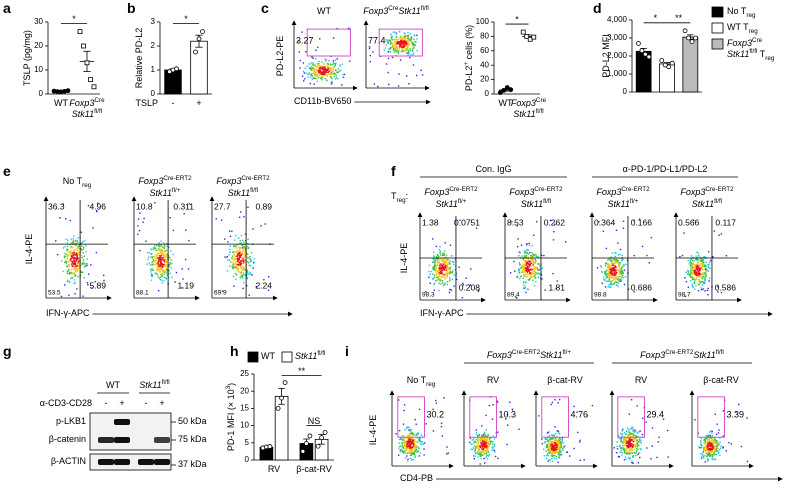  I want to click on text-part: TSLP (pg/mg), so click(27, 58).